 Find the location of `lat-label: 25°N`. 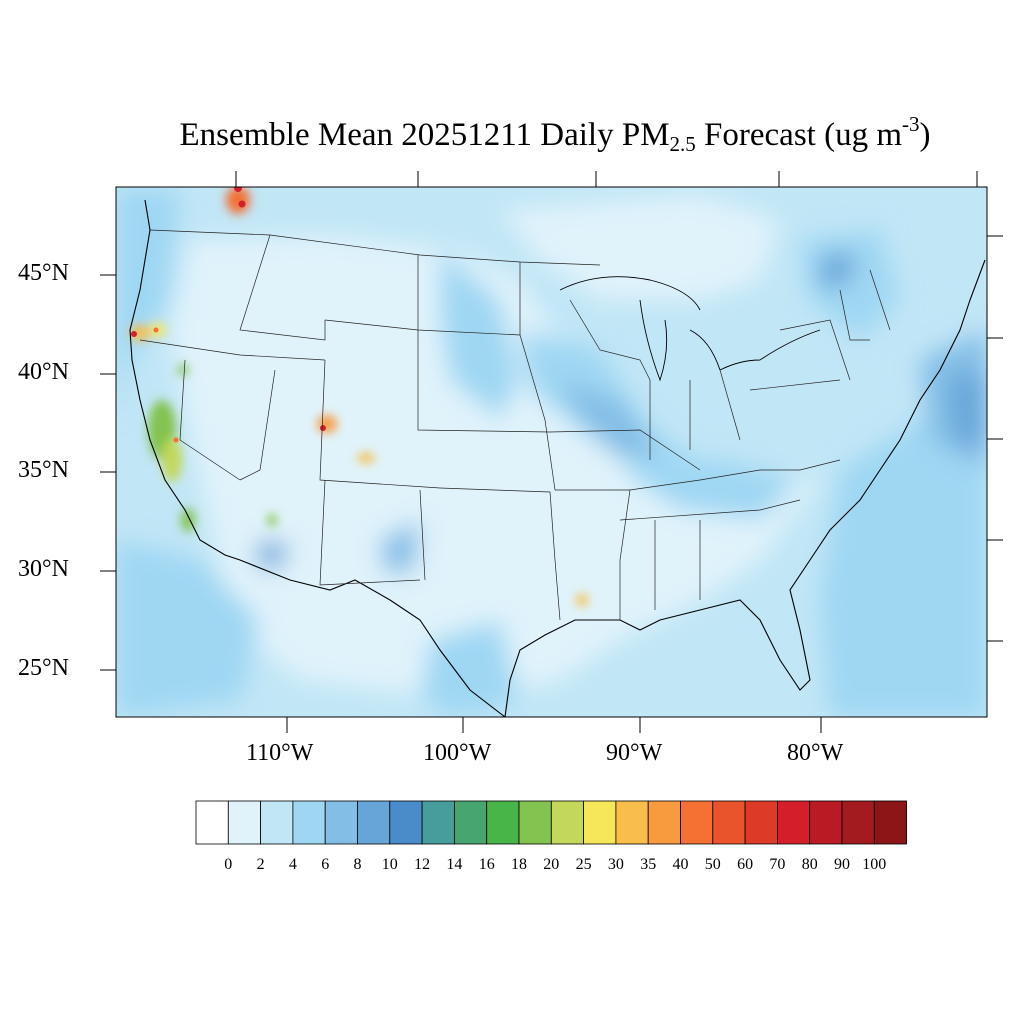

lat-label: 25°N is located at coordinates (43, 668).